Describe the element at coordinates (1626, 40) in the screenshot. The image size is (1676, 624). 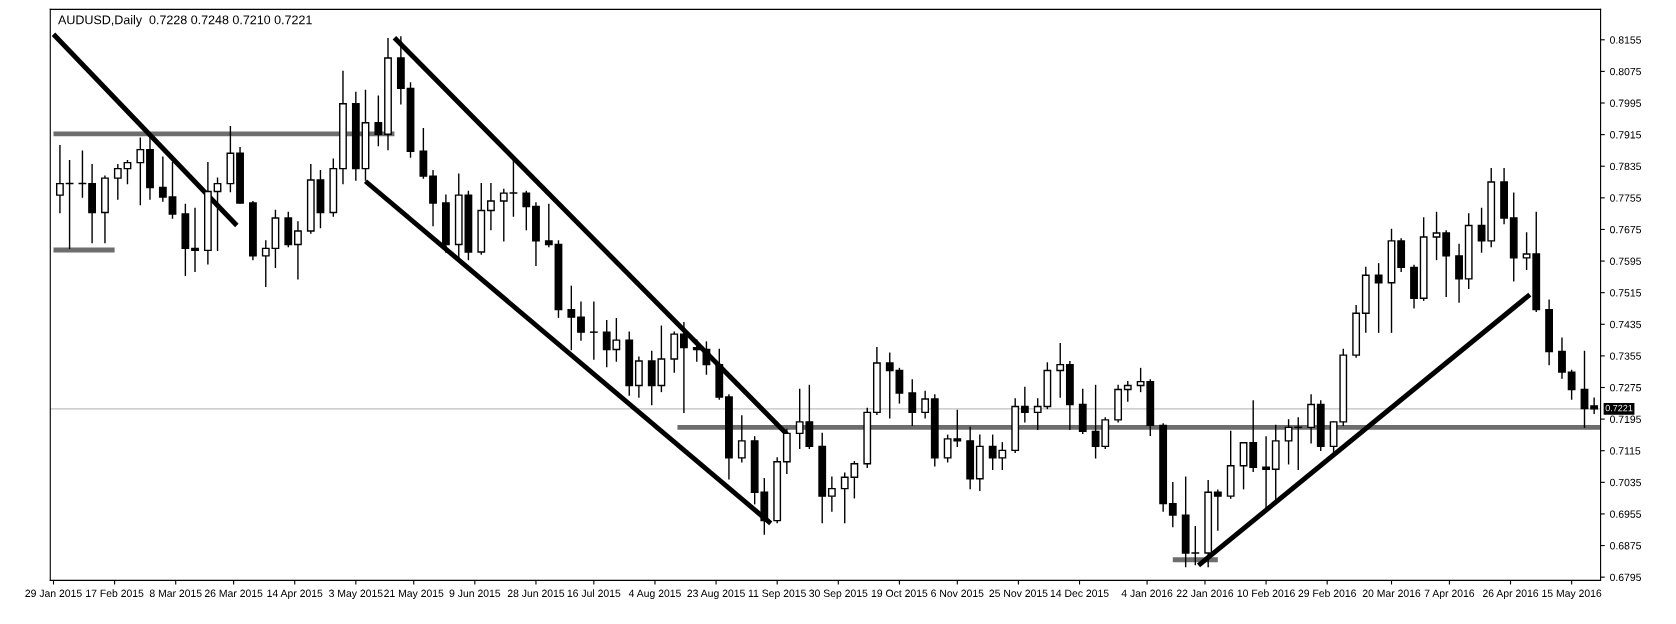
I see `y-tick-label: 0.8155` at that location.